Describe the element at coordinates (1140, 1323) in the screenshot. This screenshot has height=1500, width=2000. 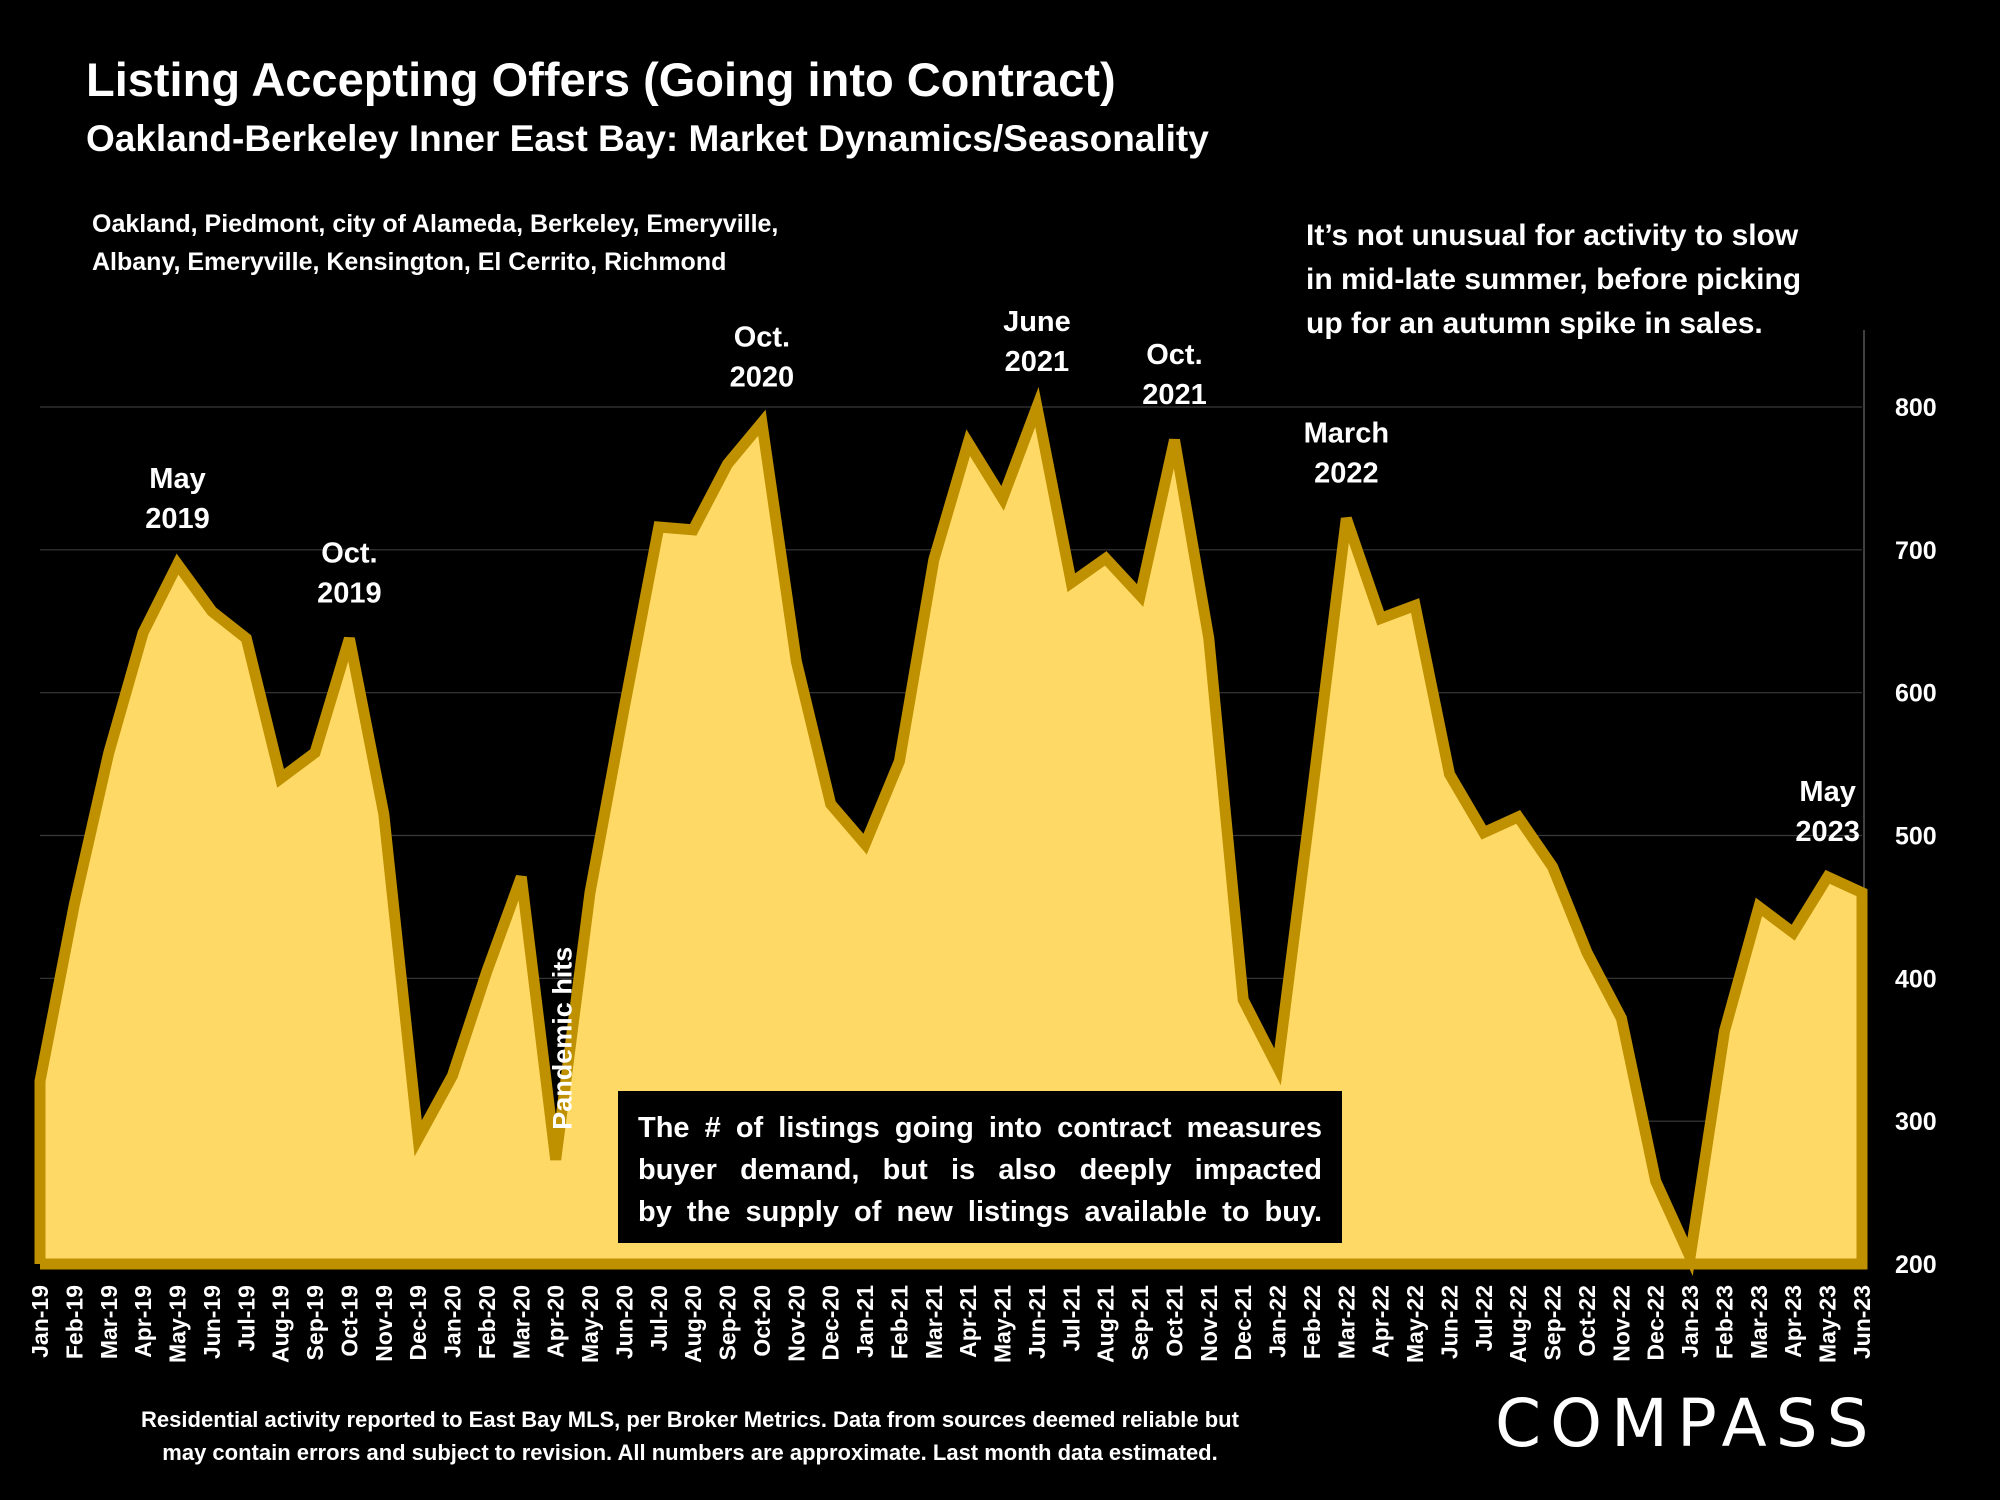
I see `x-tick-label: Sep-21` at that location.